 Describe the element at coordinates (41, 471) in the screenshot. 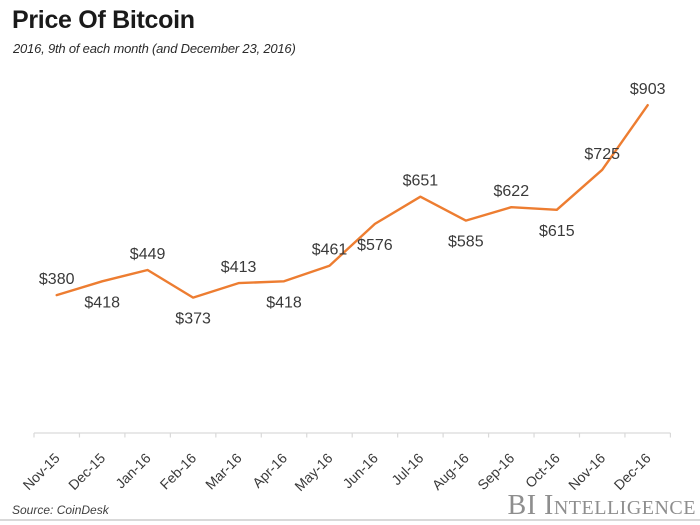

I see `x-axis-label: Nov-15` at that location.